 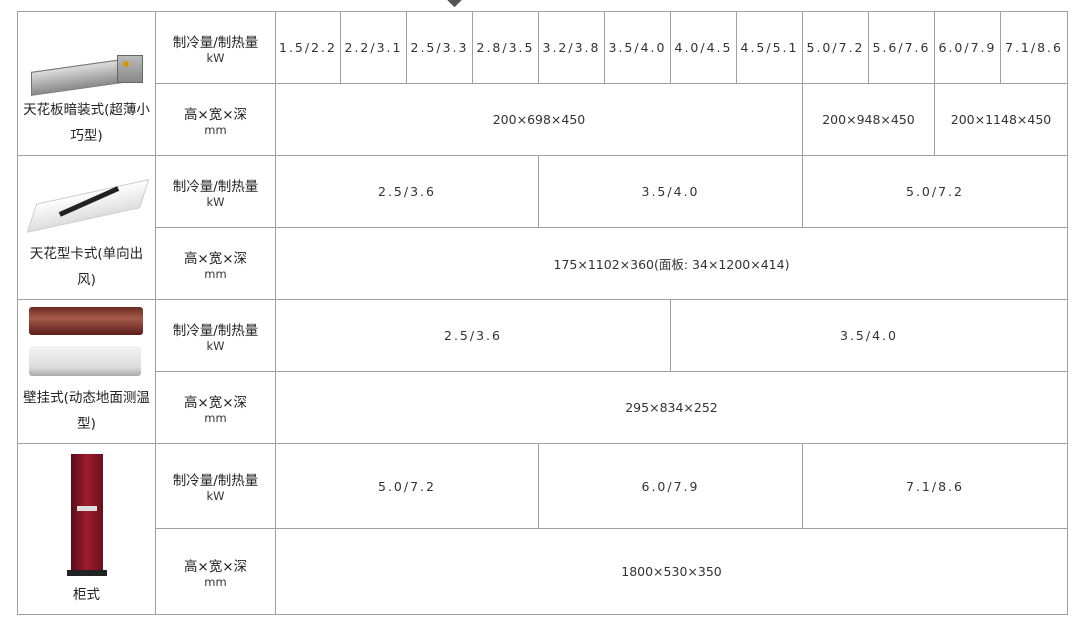 I want to click on dimension-value: 200×1148×450, so click(x=1001, y=119).